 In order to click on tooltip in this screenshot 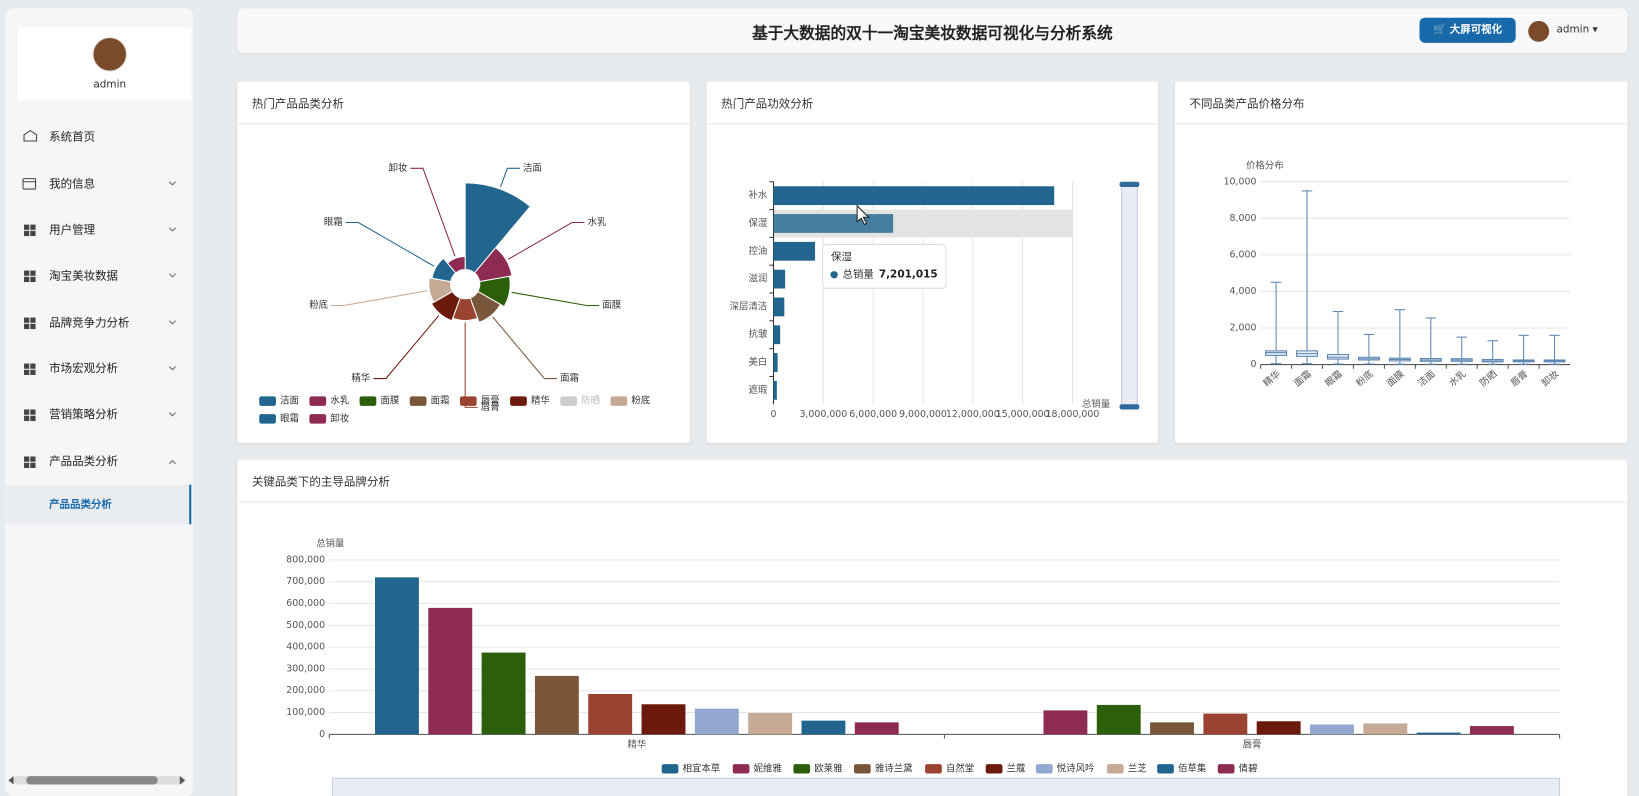, I will do `click(884, 266)`.